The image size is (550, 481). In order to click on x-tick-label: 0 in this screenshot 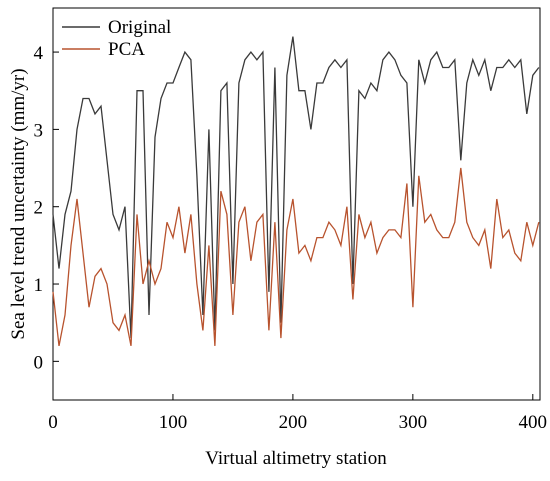, I will do `click(53, 422)`.